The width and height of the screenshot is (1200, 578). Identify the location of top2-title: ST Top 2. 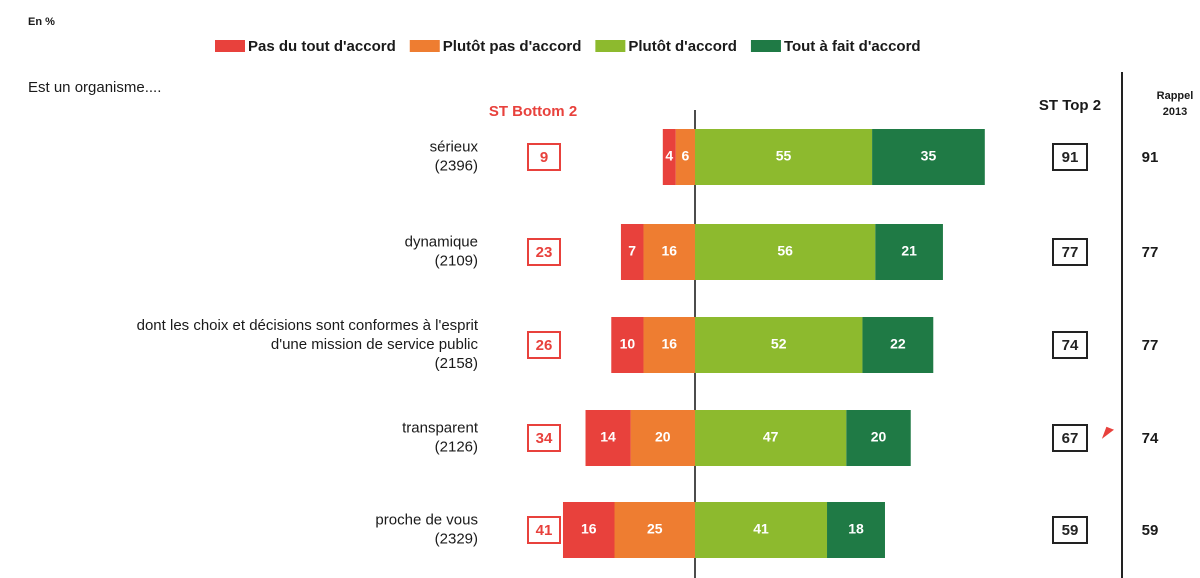
(1070, 105).